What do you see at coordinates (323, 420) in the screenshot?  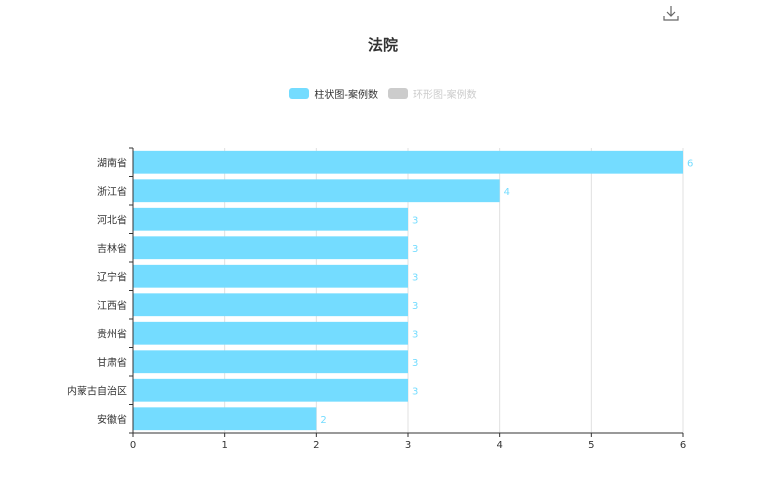 I see `data-label: 2` at bounding box center [323, 420].